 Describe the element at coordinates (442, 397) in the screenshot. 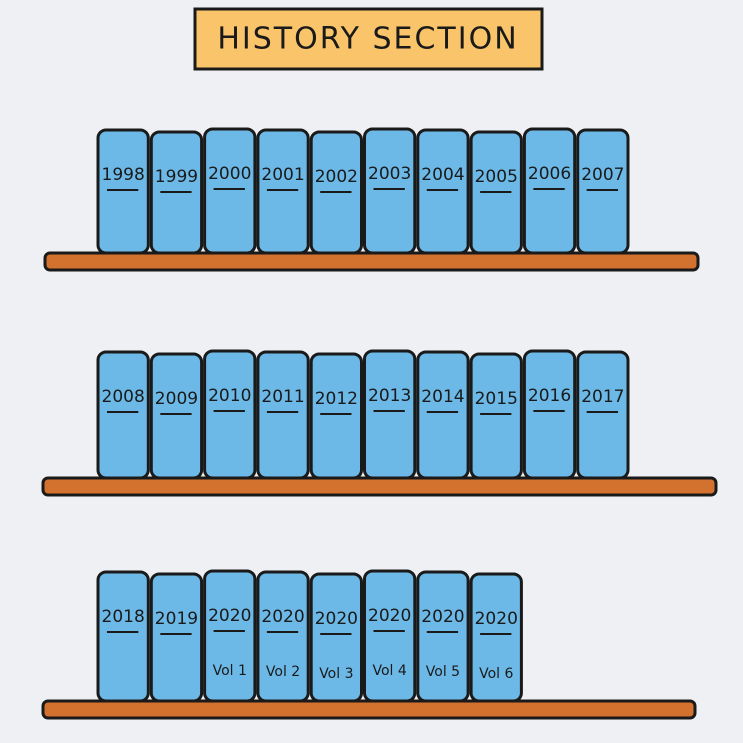

I see `book-label: 2014` at that location.